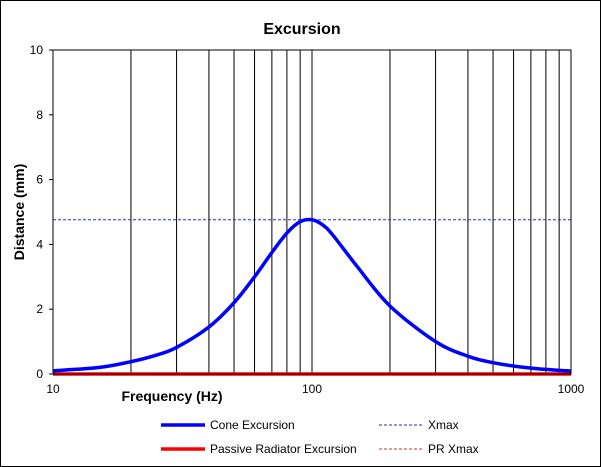  I want to click on x-tick-labels: 10 100 1000, so click(315, 389).